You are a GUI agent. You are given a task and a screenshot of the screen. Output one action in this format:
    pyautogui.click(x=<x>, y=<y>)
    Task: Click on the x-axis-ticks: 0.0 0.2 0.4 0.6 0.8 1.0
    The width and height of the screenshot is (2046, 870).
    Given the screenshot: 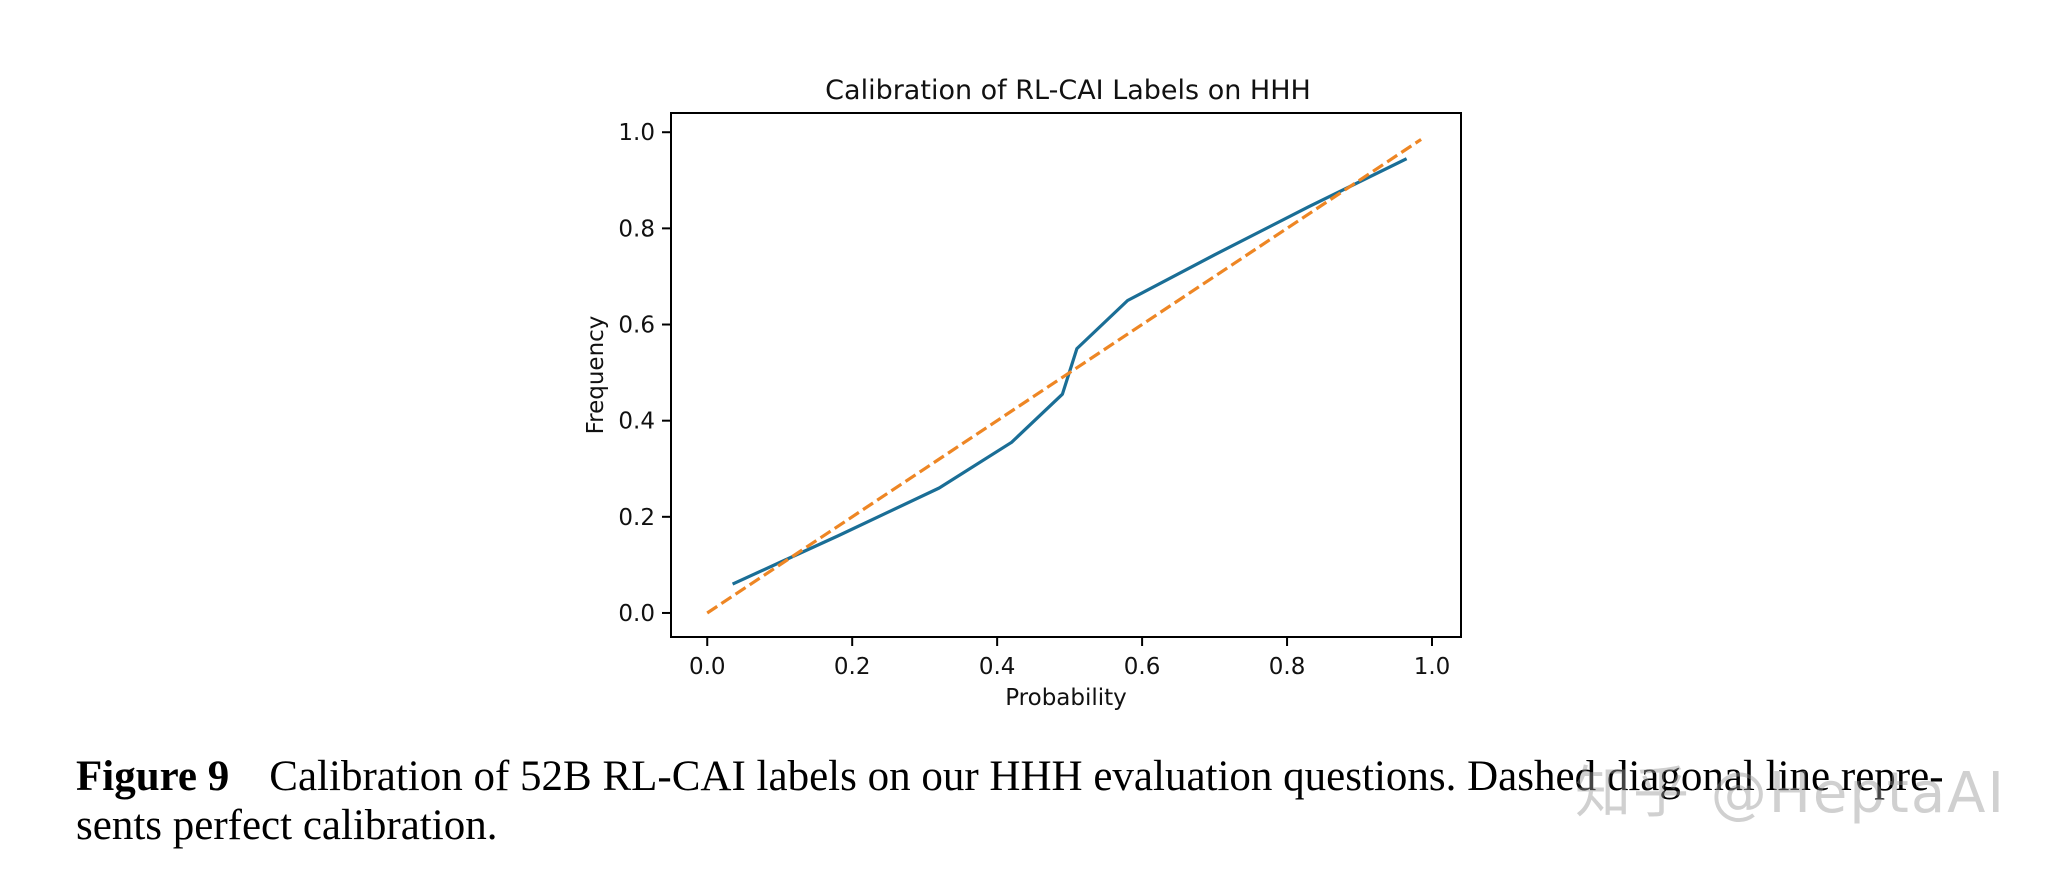 What is the action you would take?
    pyautogui.click(x=1069, y=658)
    